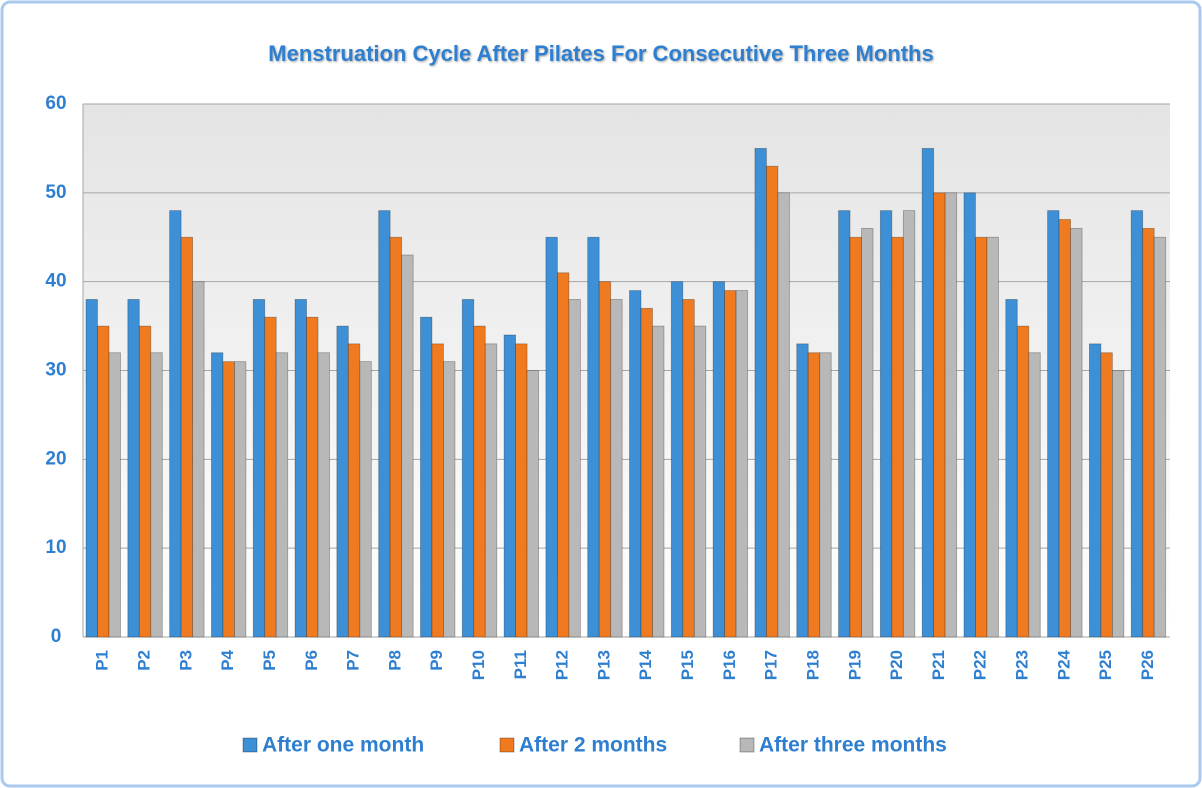 The height and width of the screenshot is (788, 1202). What do you see at coordinates (343, 745) in the screenshot?
I see `legend-label: After one month` at bounding box center [343, 745].